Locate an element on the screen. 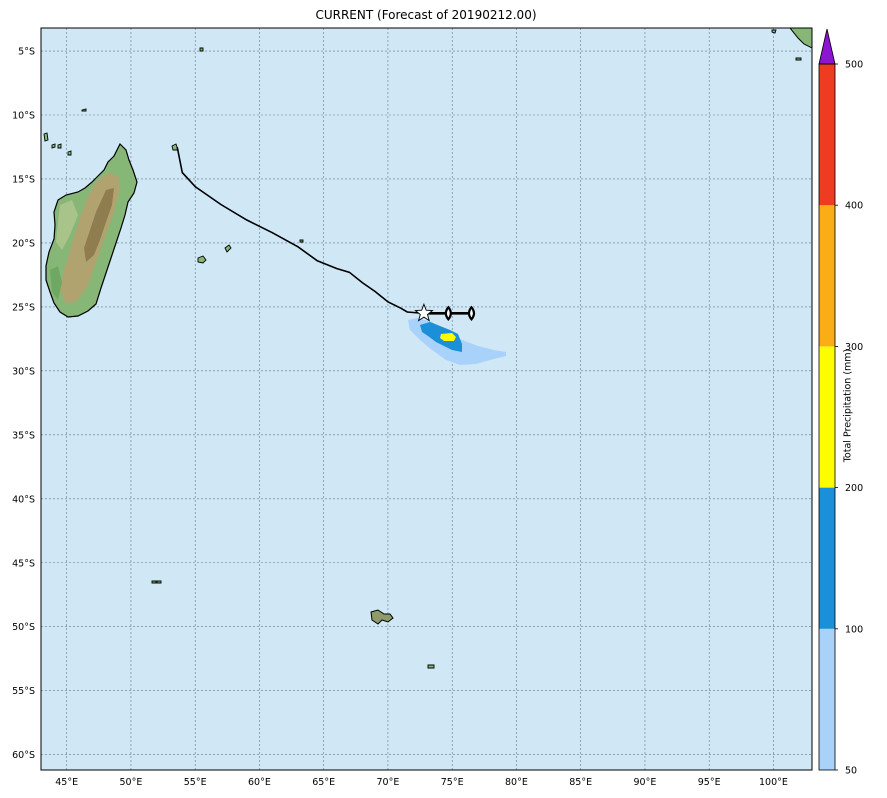  madagascar-landmass is located at coordinates (91, 230).